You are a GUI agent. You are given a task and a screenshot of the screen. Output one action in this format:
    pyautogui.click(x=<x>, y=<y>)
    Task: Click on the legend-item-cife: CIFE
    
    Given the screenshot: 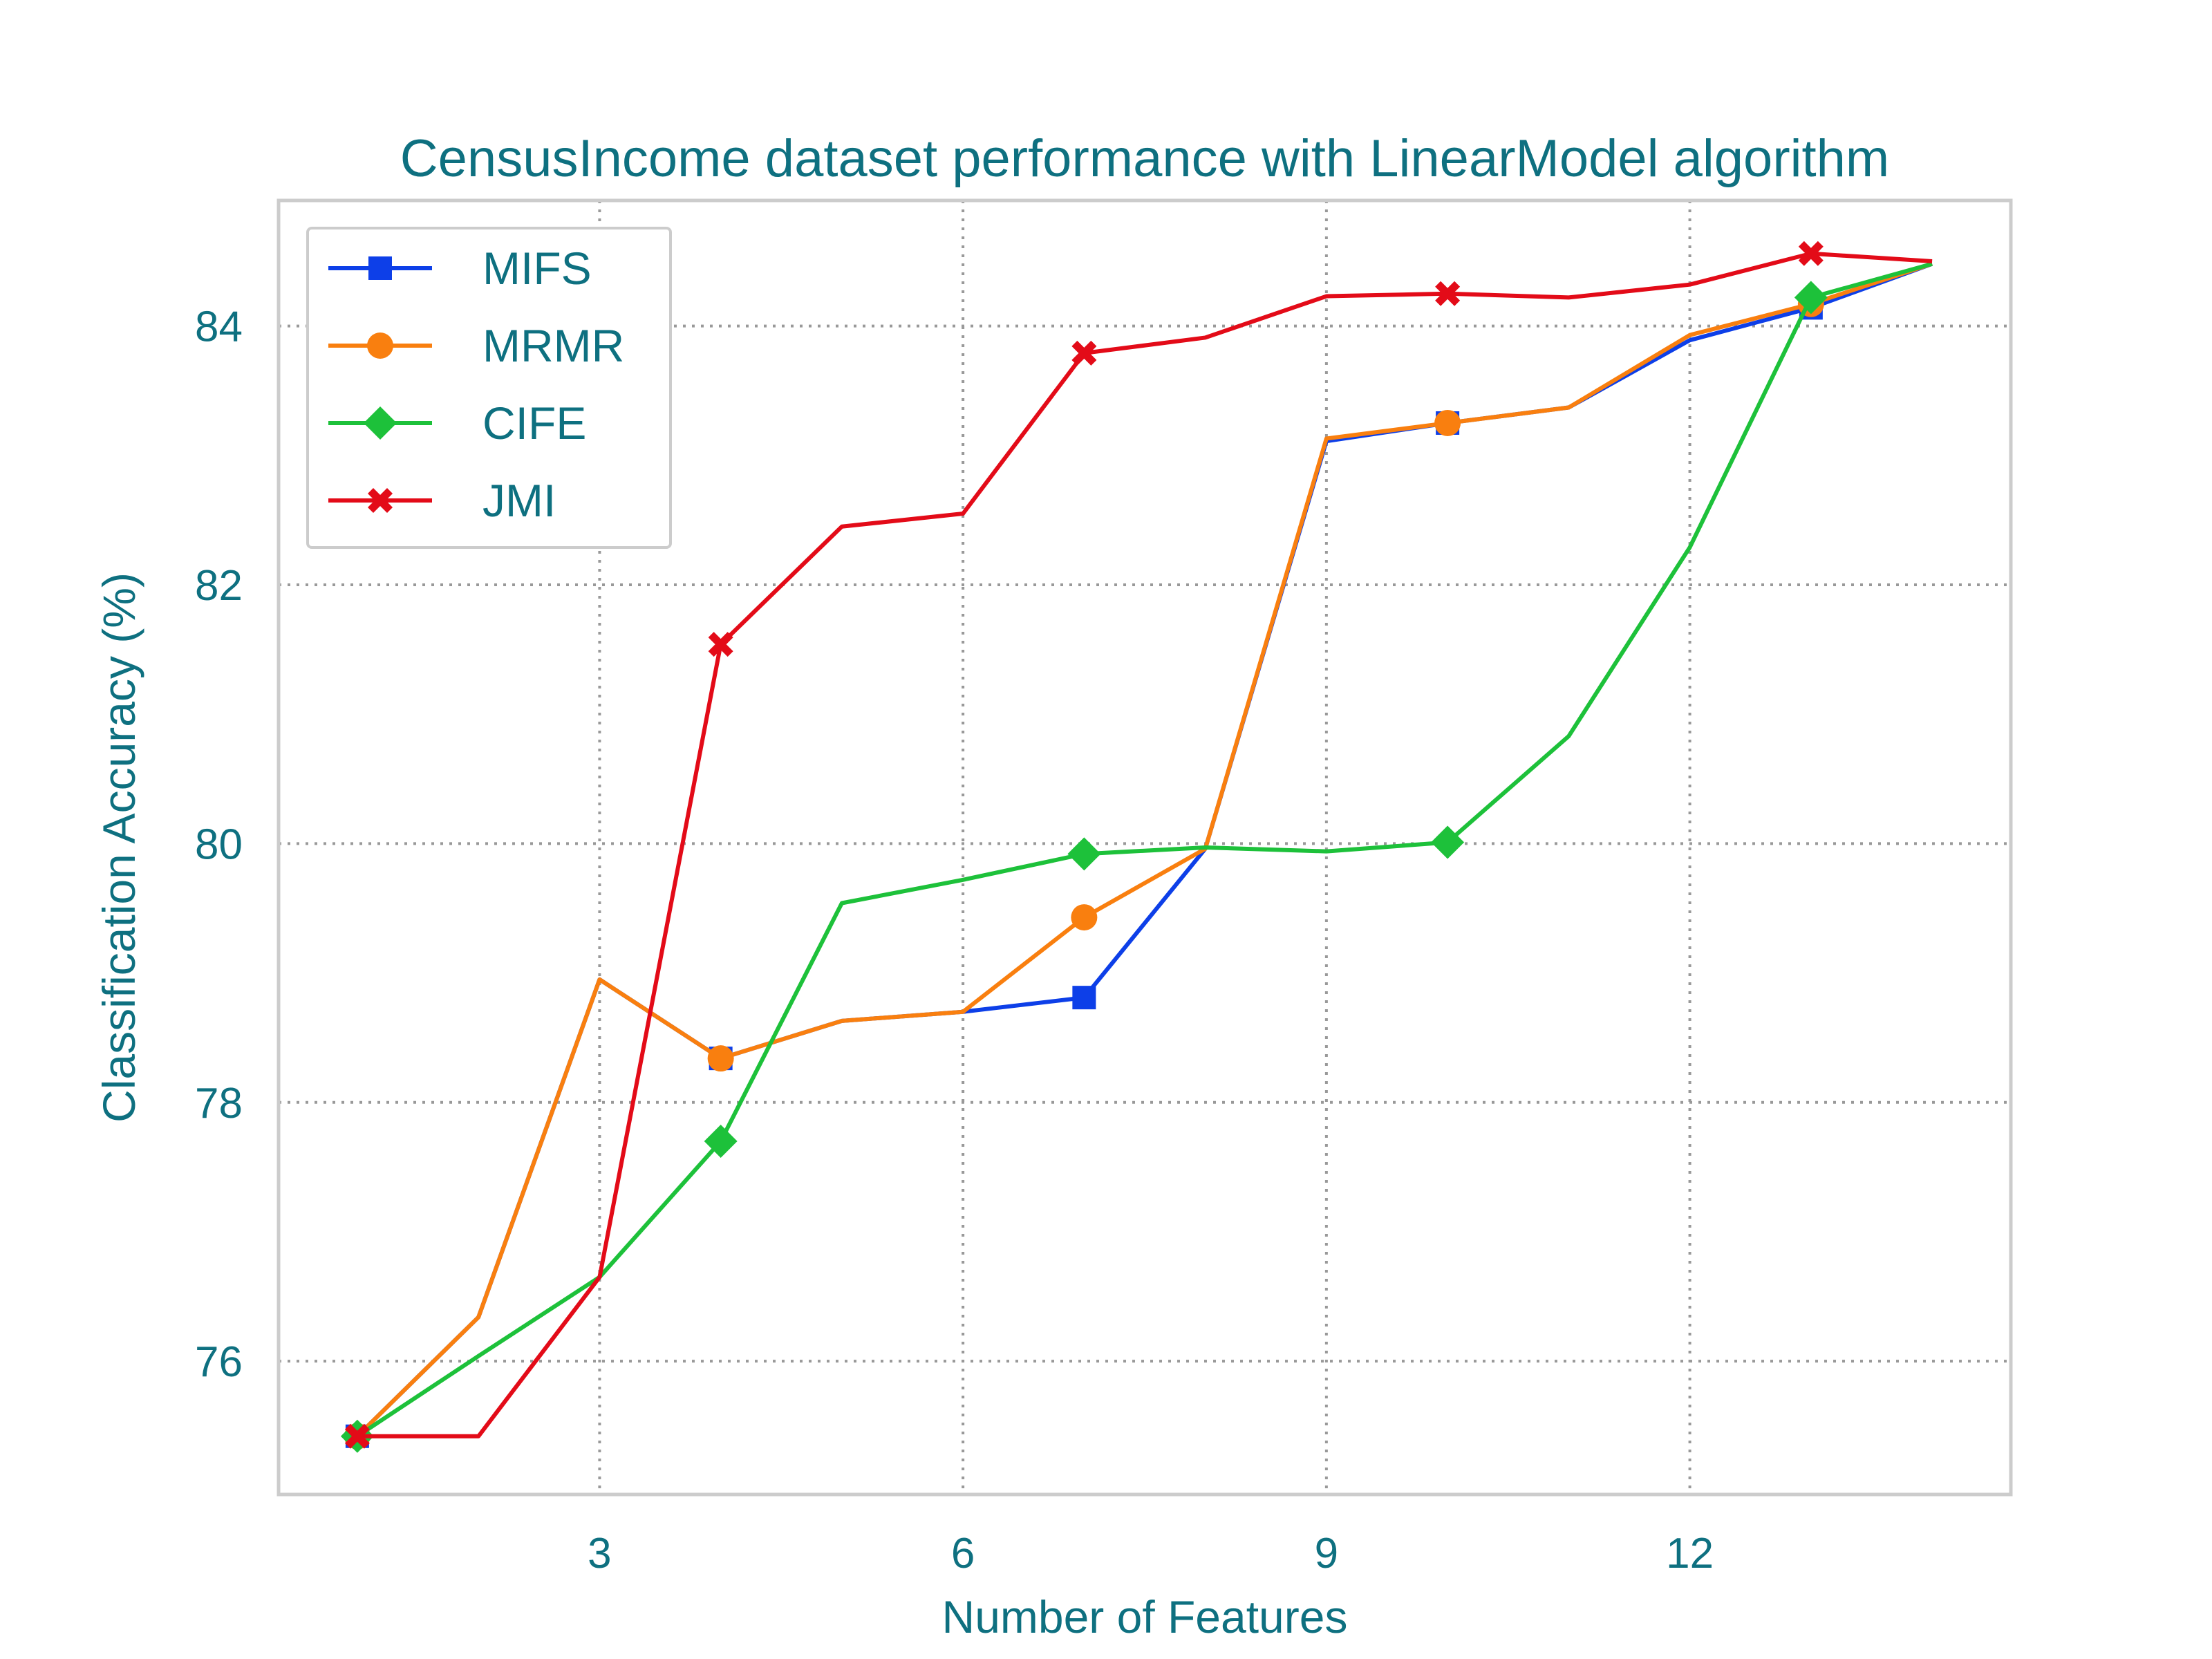 What is the action you would take?
    pyautogui.click(x=457, y=423)
    